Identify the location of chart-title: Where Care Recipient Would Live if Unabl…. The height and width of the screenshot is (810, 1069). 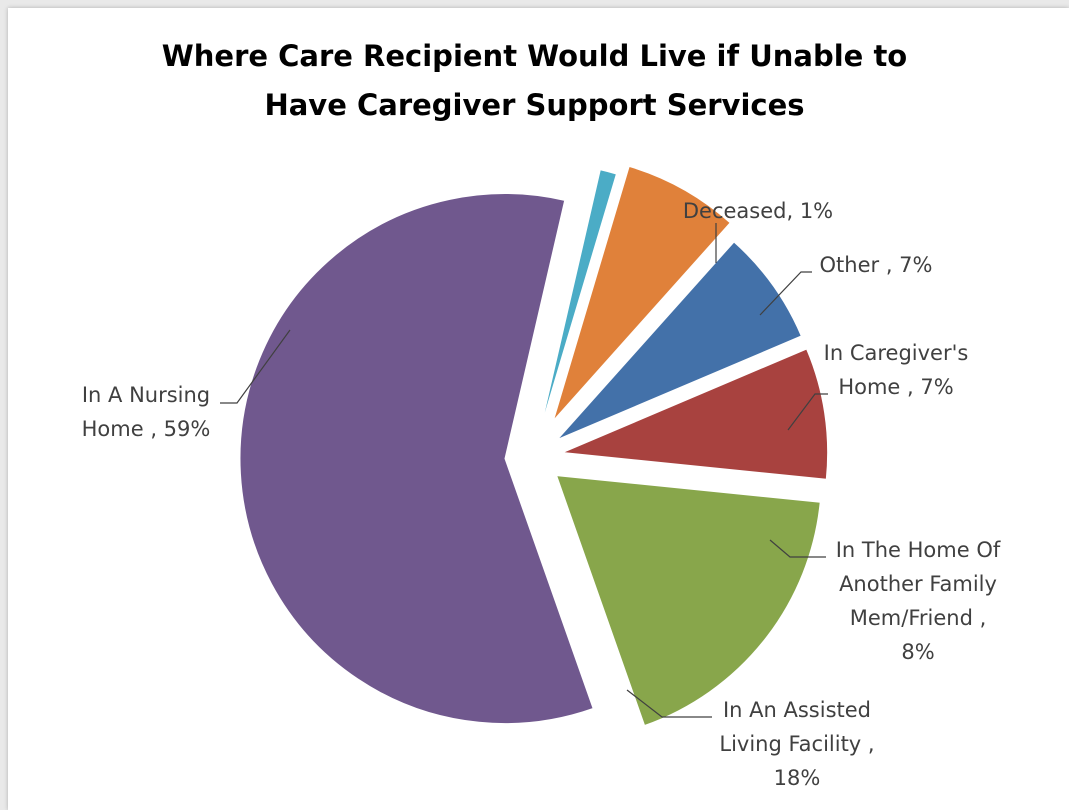
(534, 81).